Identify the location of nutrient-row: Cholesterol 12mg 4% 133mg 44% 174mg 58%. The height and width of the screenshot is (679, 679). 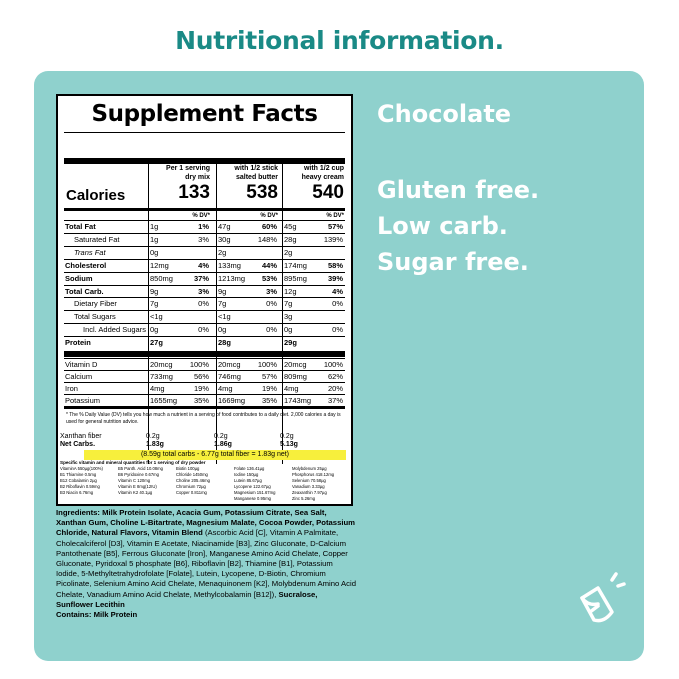
(204, 264).